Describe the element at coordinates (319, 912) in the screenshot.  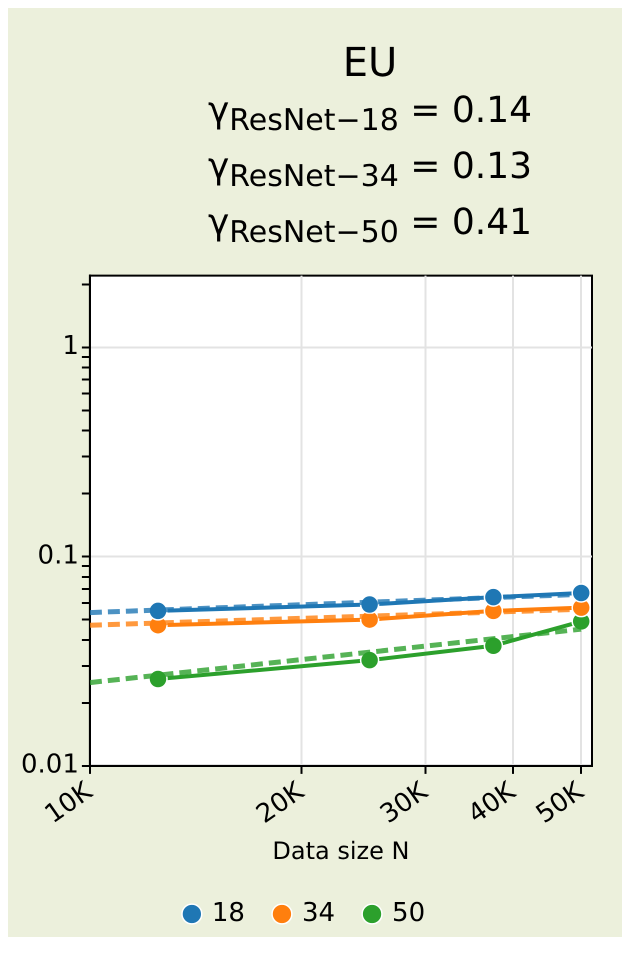
I see `legend-label: 34` at that location.